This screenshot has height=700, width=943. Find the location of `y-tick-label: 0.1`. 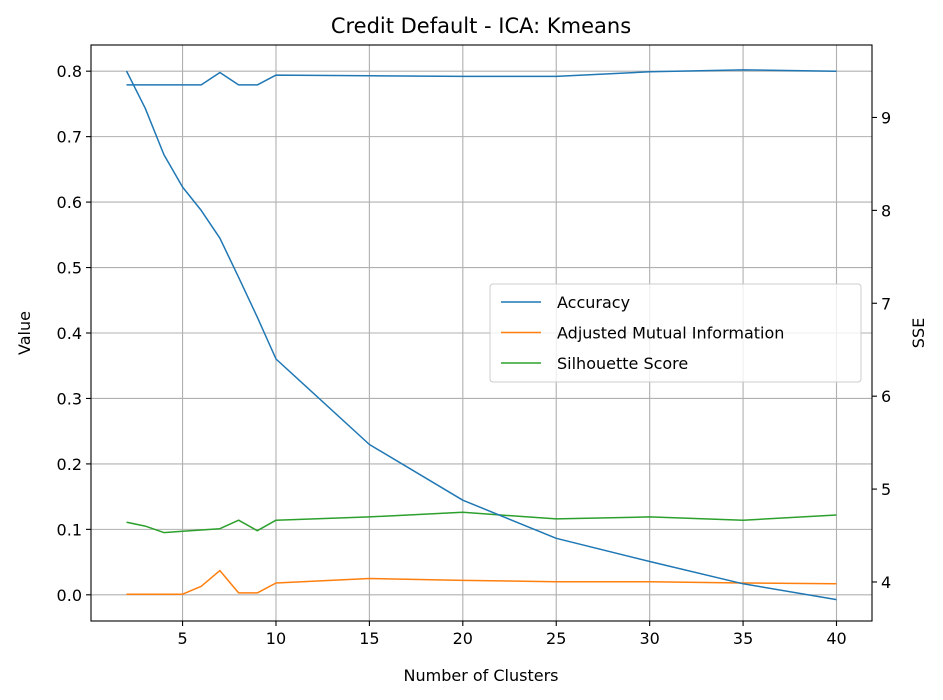

y-tick-label: 0.1 is located at coordinates (69, 529).